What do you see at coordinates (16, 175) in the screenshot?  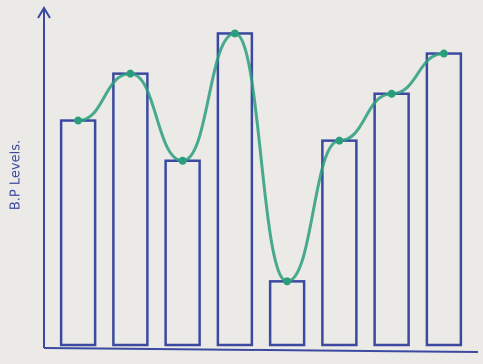 I see `y-axis-label: B.P Levels.` at bounding box center [16, 175].